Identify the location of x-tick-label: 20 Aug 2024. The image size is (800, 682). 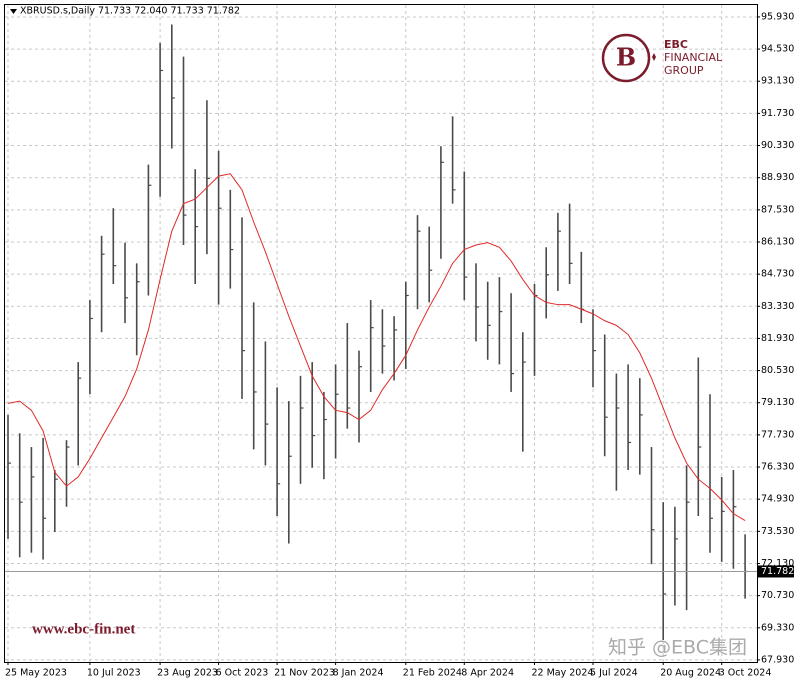
(690, 673).